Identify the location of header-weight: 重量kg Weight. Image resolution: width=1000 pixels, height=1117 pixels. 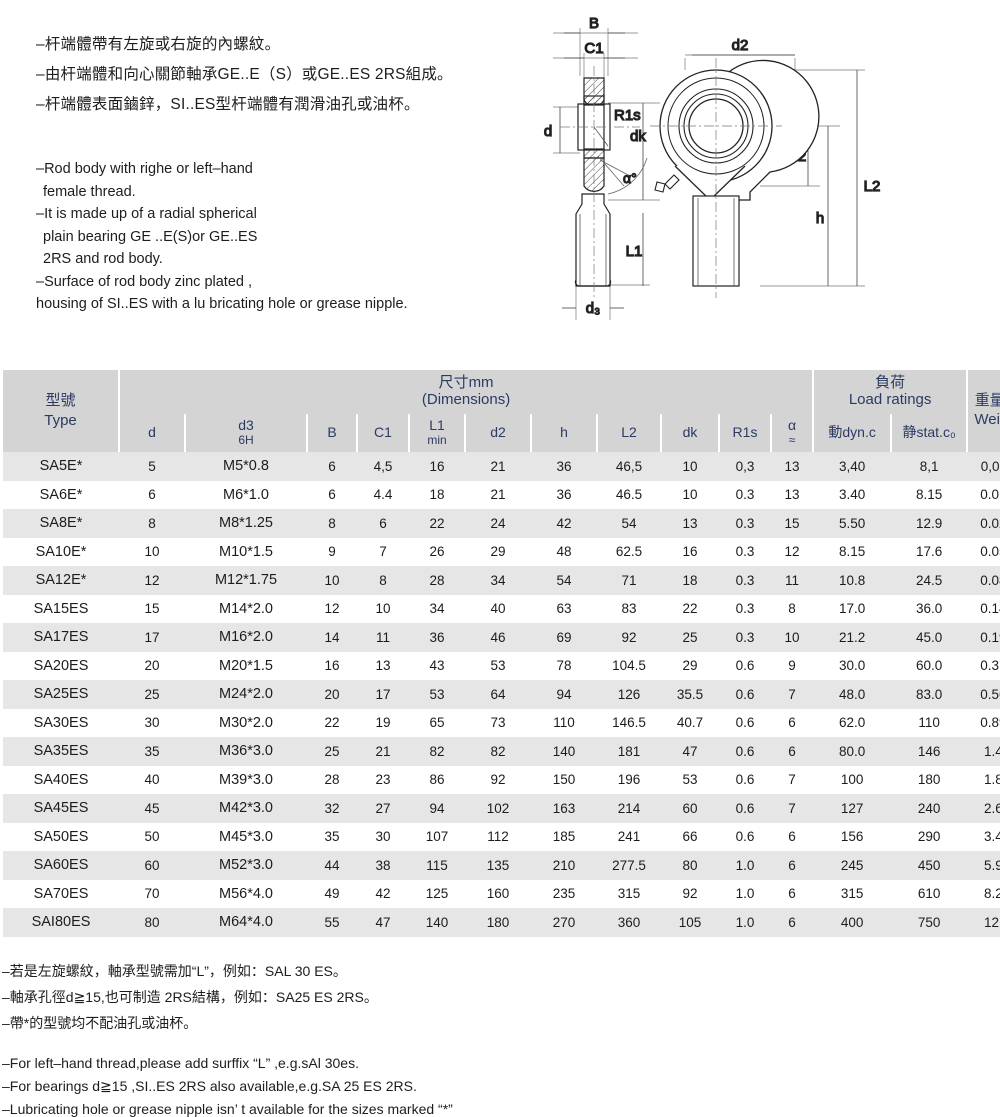
(983, 411).